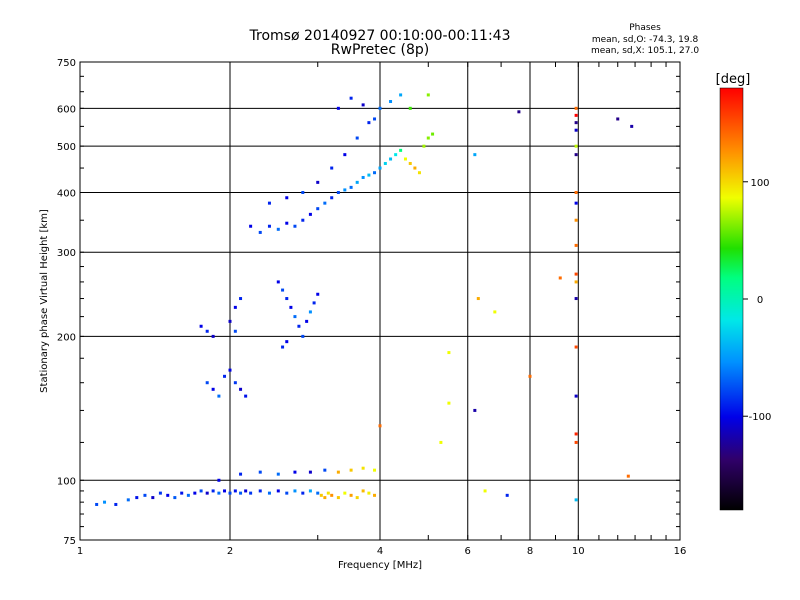 The height and width of the screenshot is (600, 800). What do you see at coordinates (380, 551) in the screenshot?
I see `x-tick-label: 4` at bounding box center [380, 551].